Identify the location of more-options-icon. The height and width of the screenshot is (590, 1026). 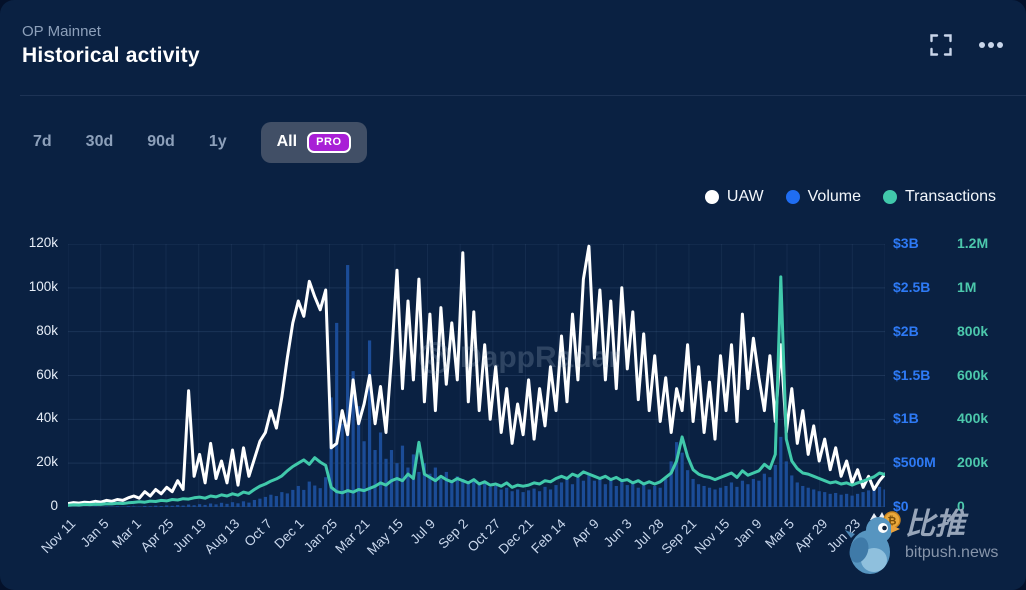
(991, 45).